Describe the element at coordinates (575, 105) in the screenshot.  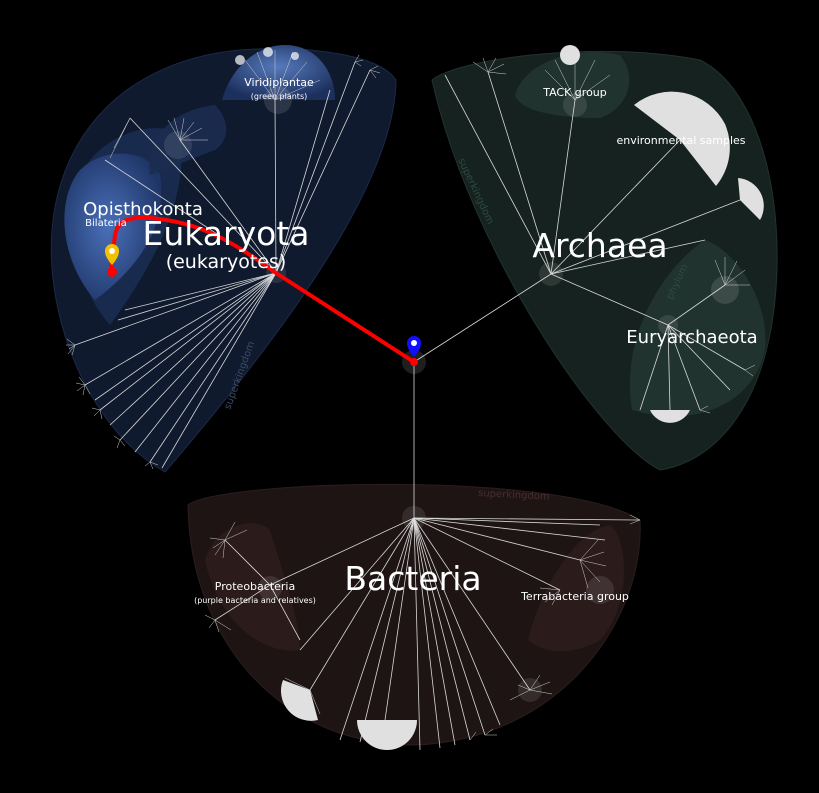
I see `tack-node` at that location.